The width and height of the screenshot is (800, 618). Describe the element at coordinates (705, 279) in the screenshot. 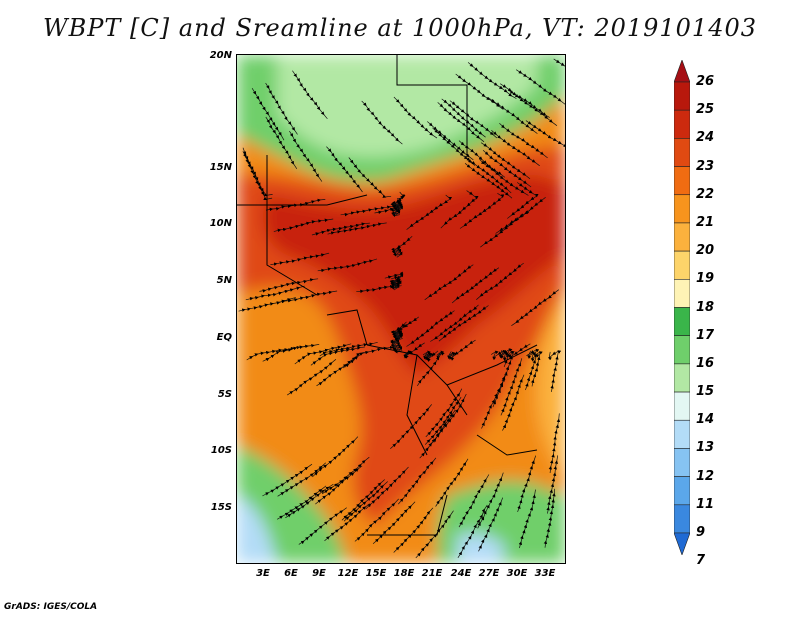

I see `colorbar-label: 19` at that location.